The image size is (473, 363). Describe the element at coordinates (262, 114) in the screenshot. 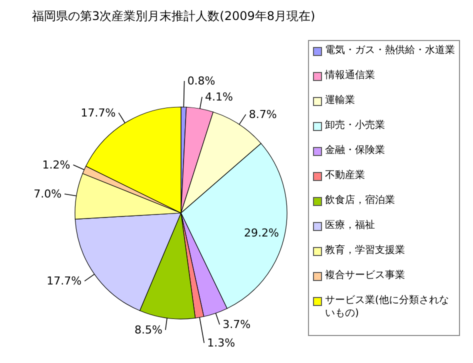

I see `data-label: 8.7%` at that location.